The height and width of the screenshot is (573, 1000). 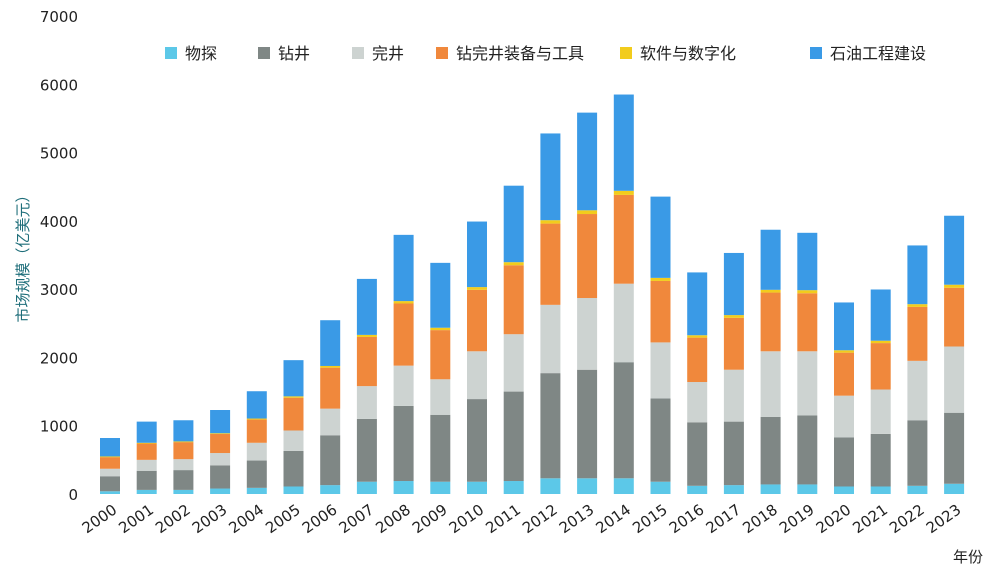 I want to click on legend-label: 钻完井装备与工具, so click(x=520, y=53).